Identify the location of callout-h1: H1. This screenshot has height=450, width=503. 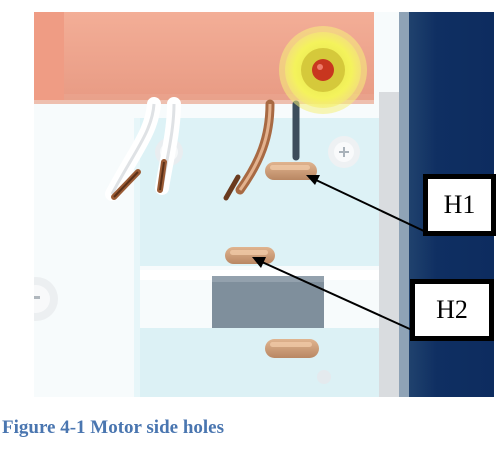
(459, 205).